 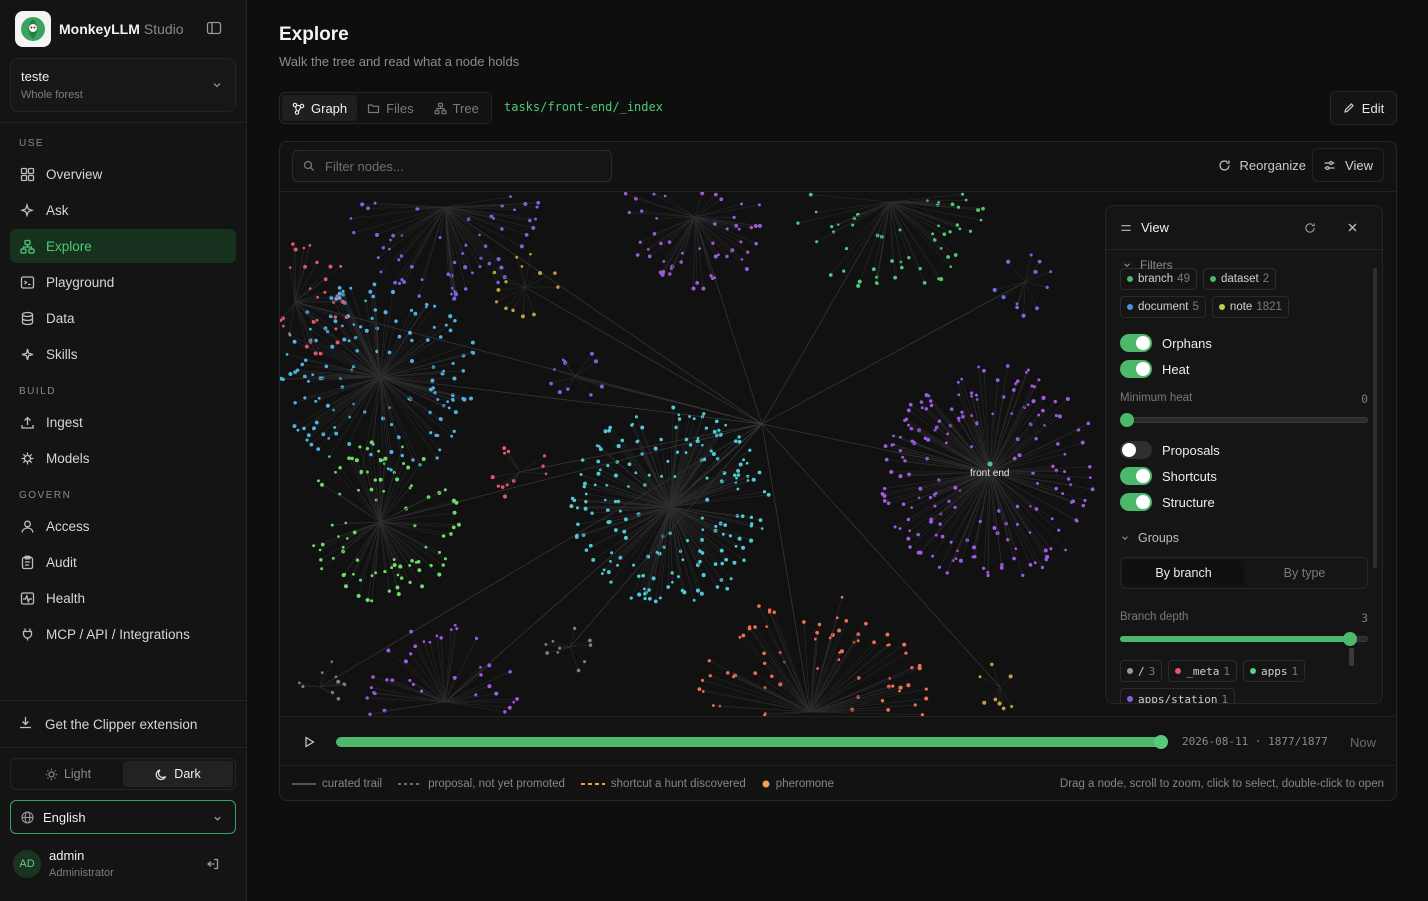 I want to click on sliders-icon, so click(x=1329, y=165).